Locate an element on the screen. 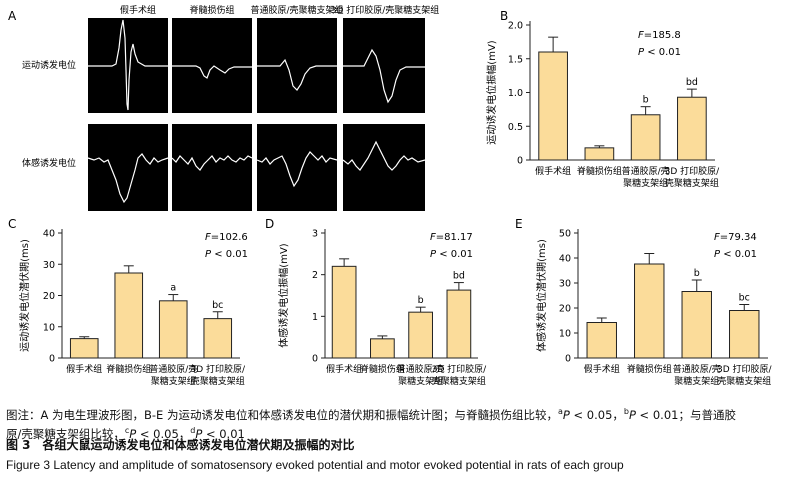 The image size is (796, 481). note-text-3: < 0.01；与普通胶 is located at coordinates (685, 414).